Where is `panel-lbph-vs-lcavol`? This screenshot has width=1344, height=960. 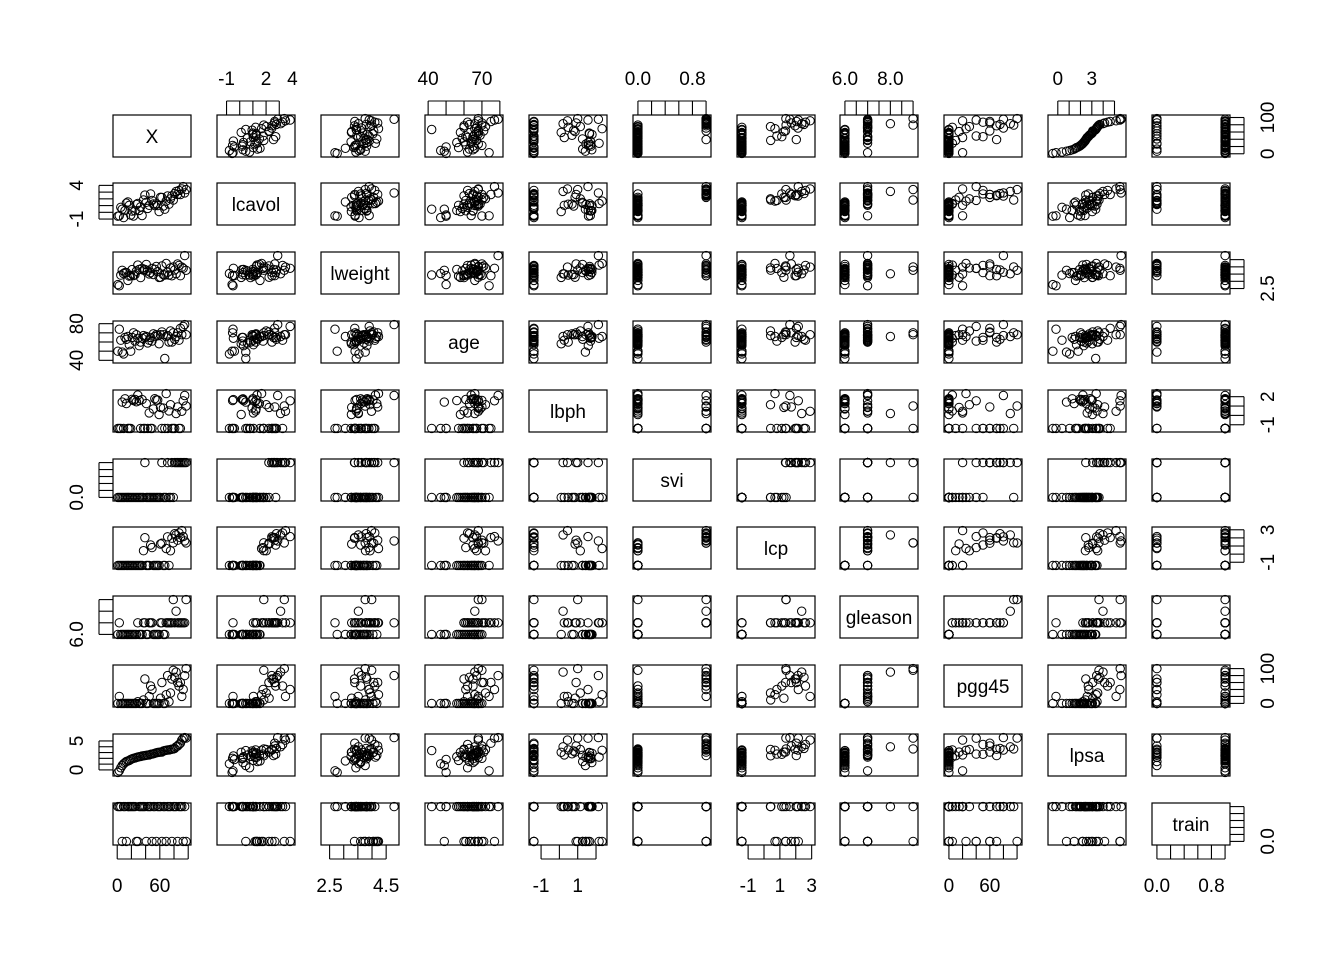 panel-lbph-vs-lcavol is located at coordinates (256, 411).